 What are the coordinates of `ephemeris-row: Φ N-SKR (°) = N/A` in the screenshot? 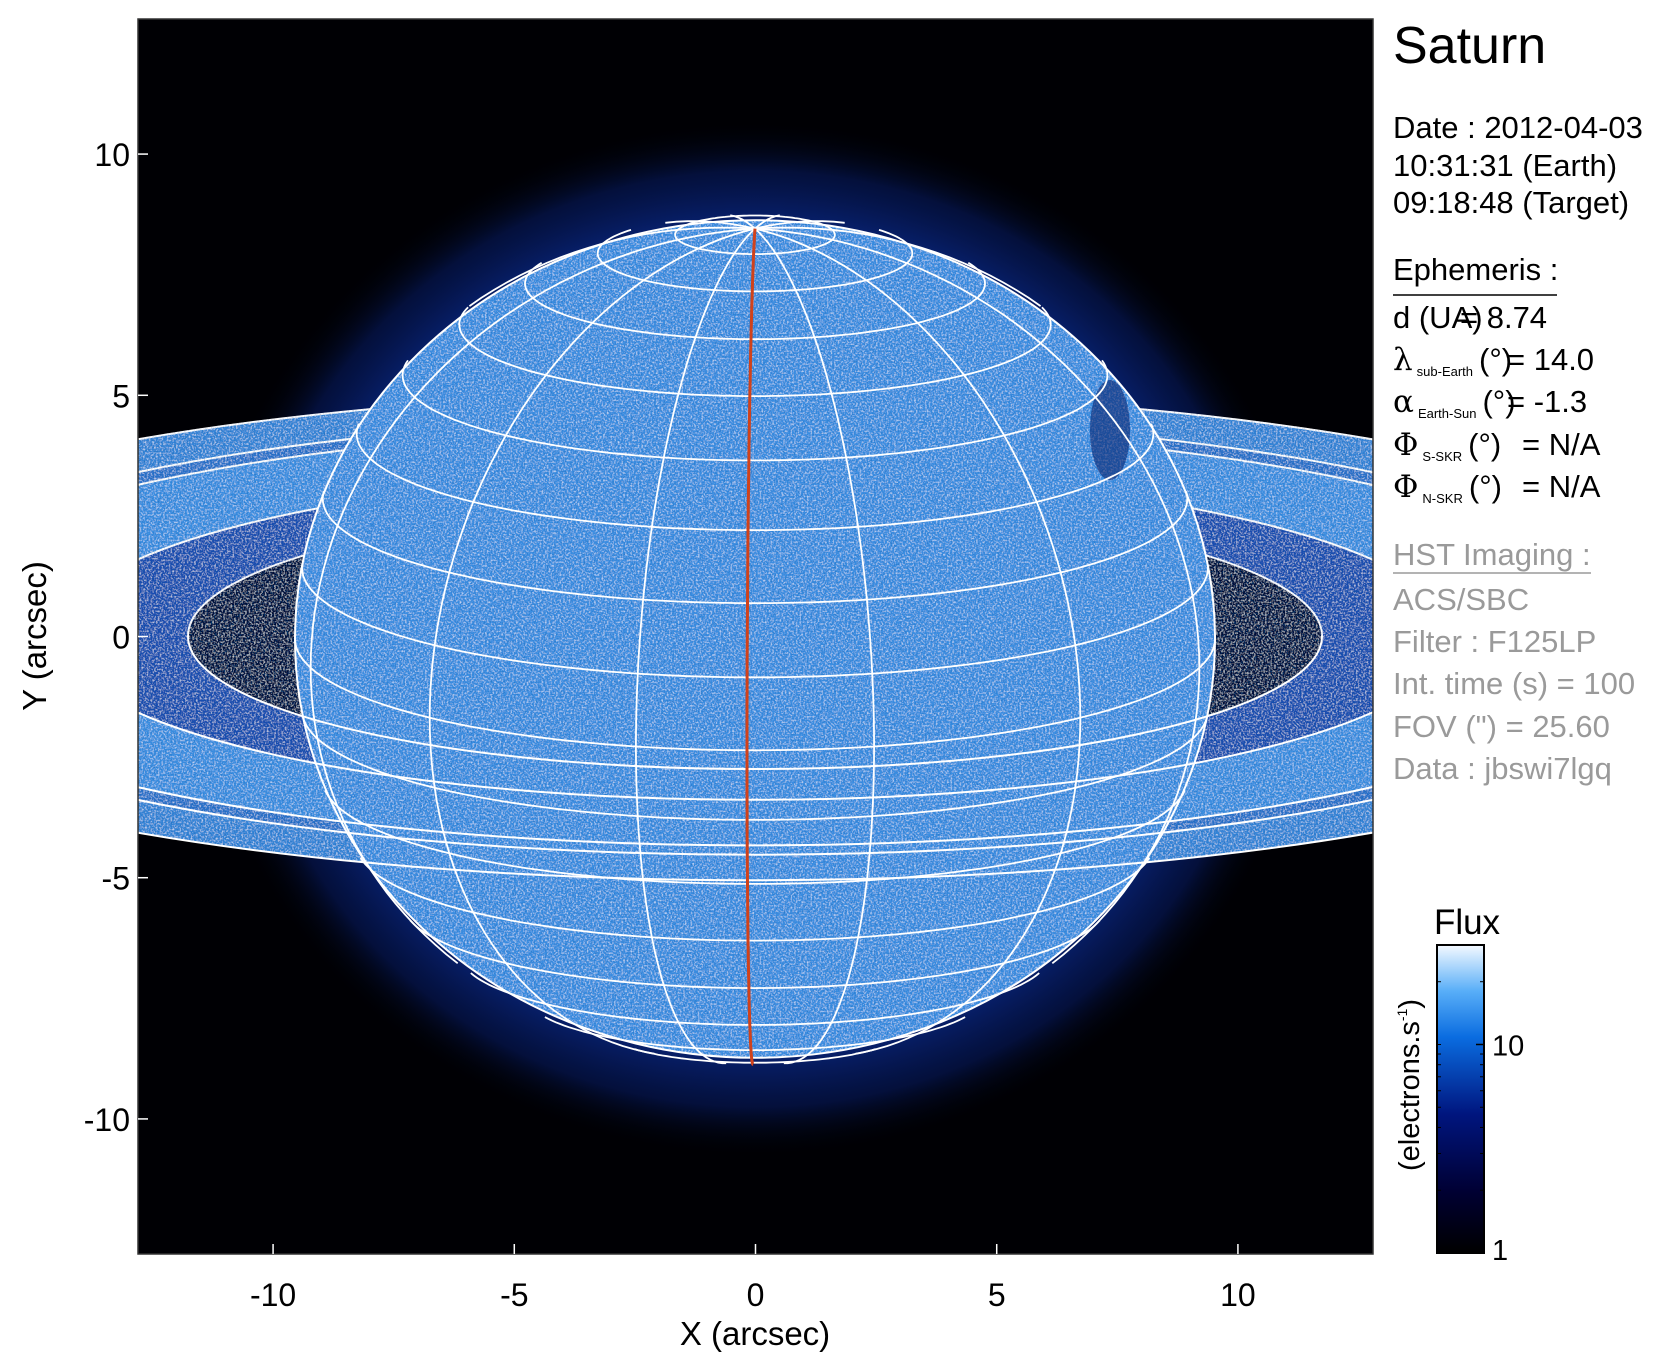 It's located at (1497, 487).